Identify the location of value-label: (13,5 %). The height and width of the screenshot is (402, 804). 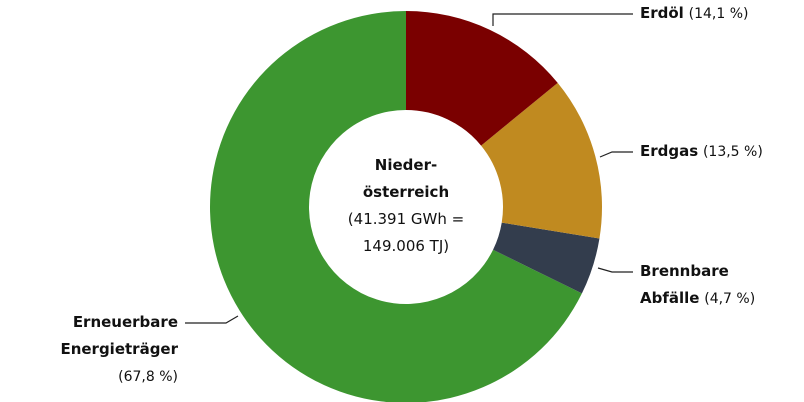
(732, 152).